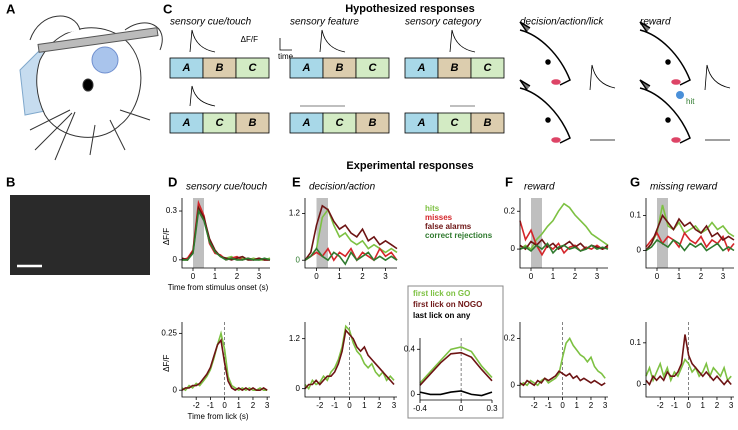 This screenshot has width=738, height=430. I want to click on chart-title: missing reward, so click(684, 187).